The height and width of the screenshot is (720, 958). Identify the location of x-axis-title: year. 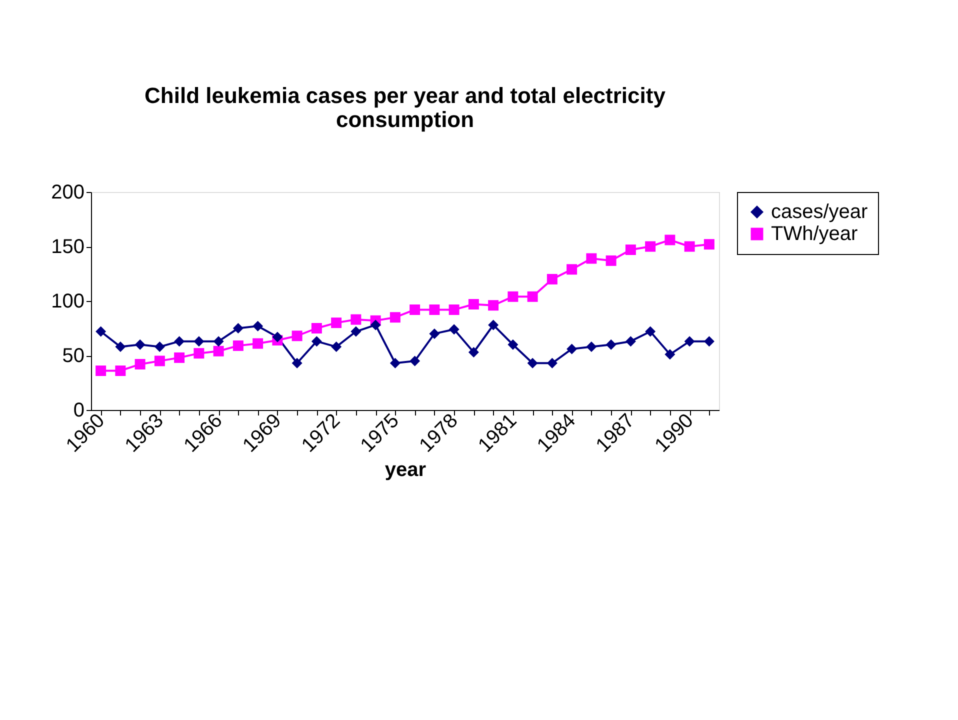
(405, 470).